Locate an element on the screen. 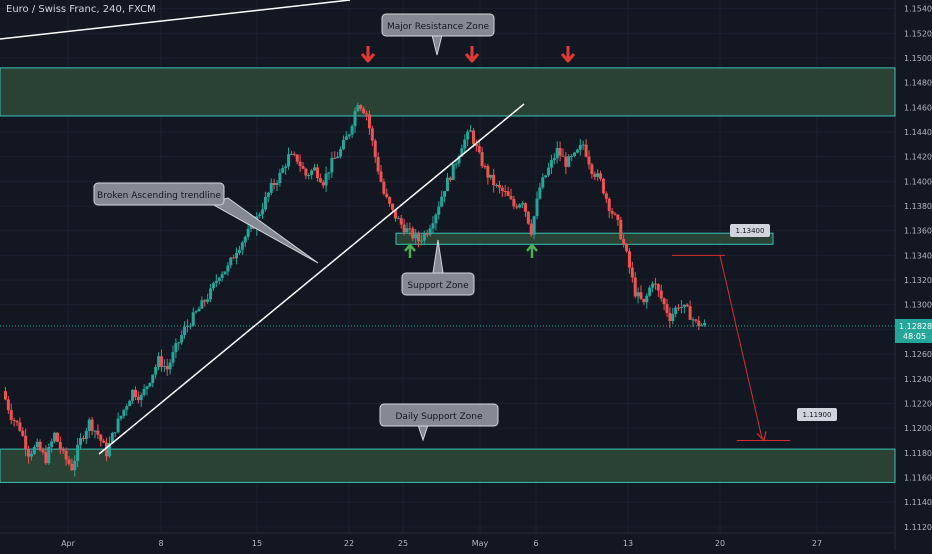 The width and height of the screenshot is (932, 554). projection-line is located at coordinates (741, 347).